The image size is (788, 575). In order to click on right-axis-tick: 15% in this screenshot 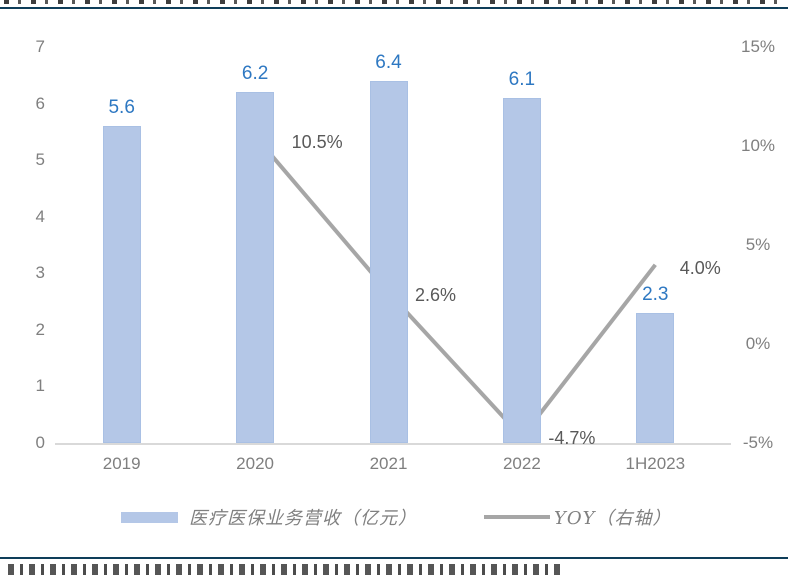, I will do `click(758, 46)`.